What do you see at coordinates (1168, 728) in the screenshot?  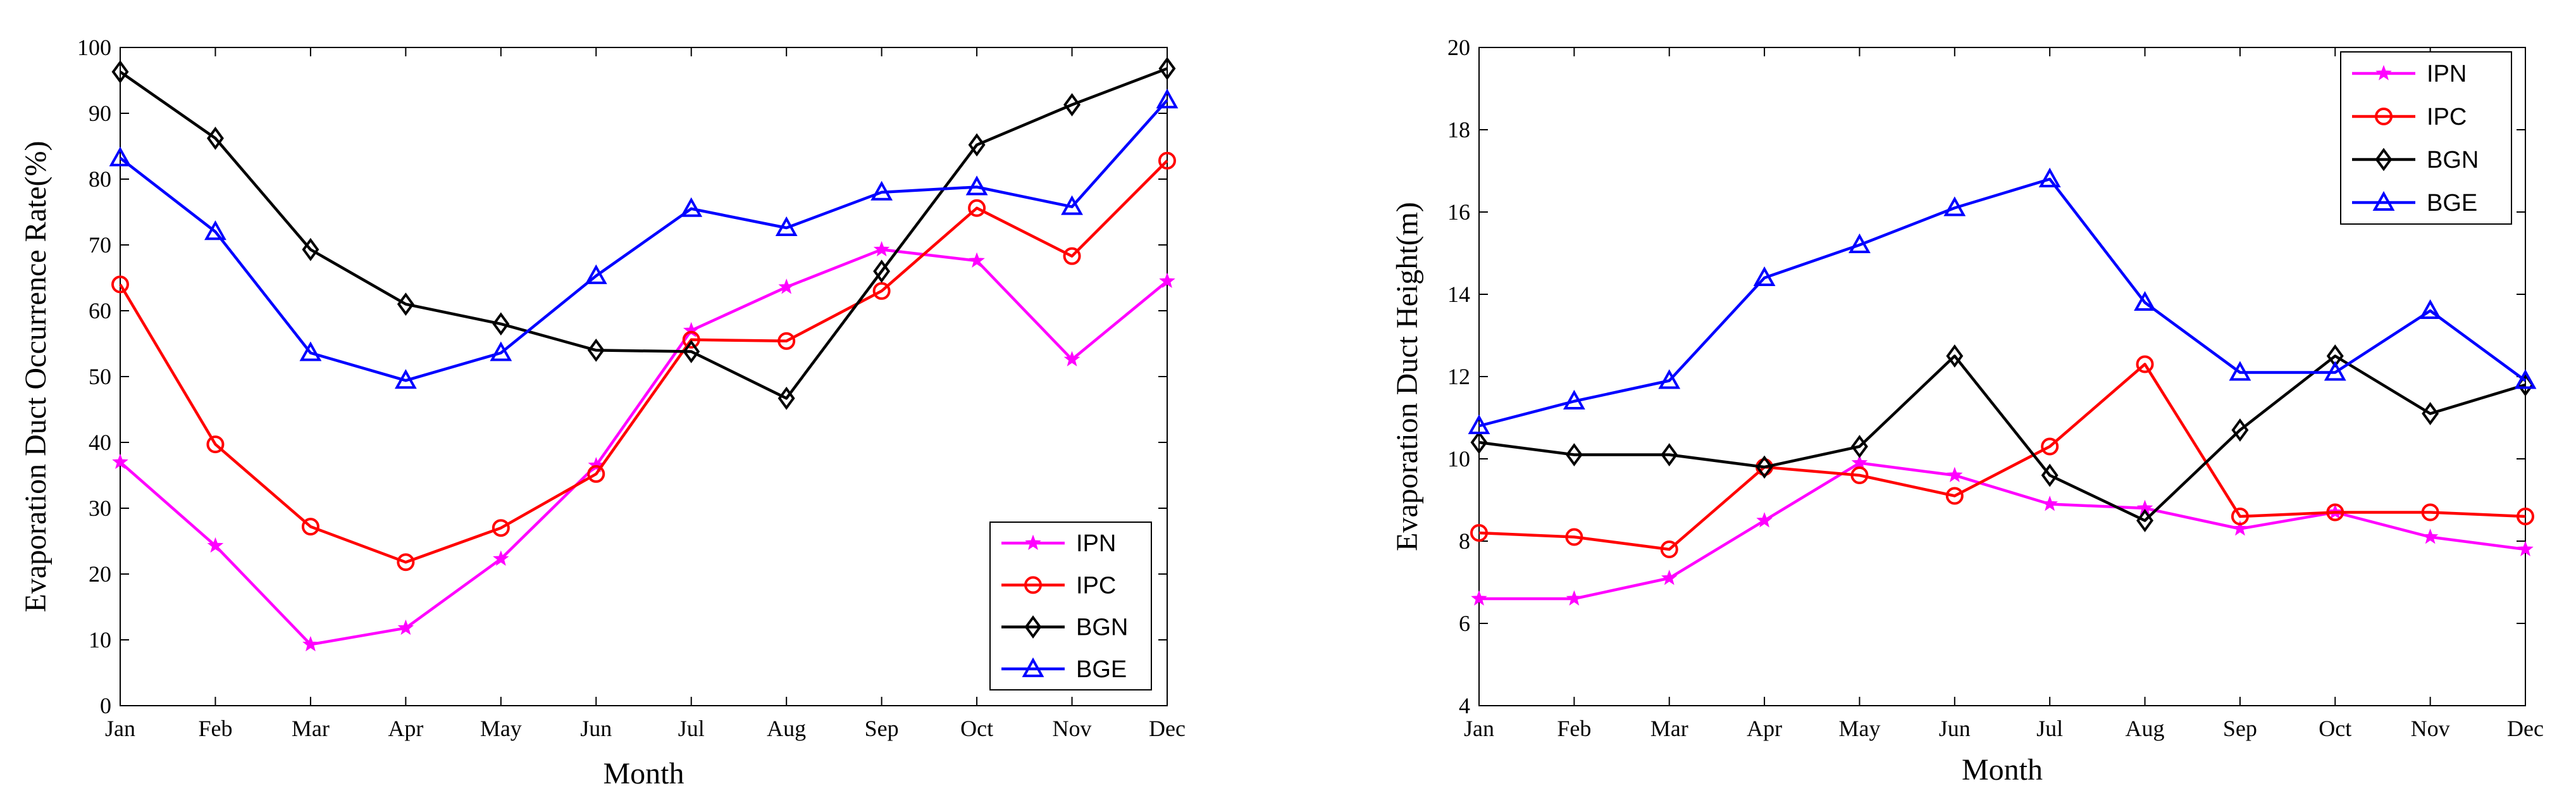 I see `x-tick-label: Dec` at bounding box center [1168, 728].